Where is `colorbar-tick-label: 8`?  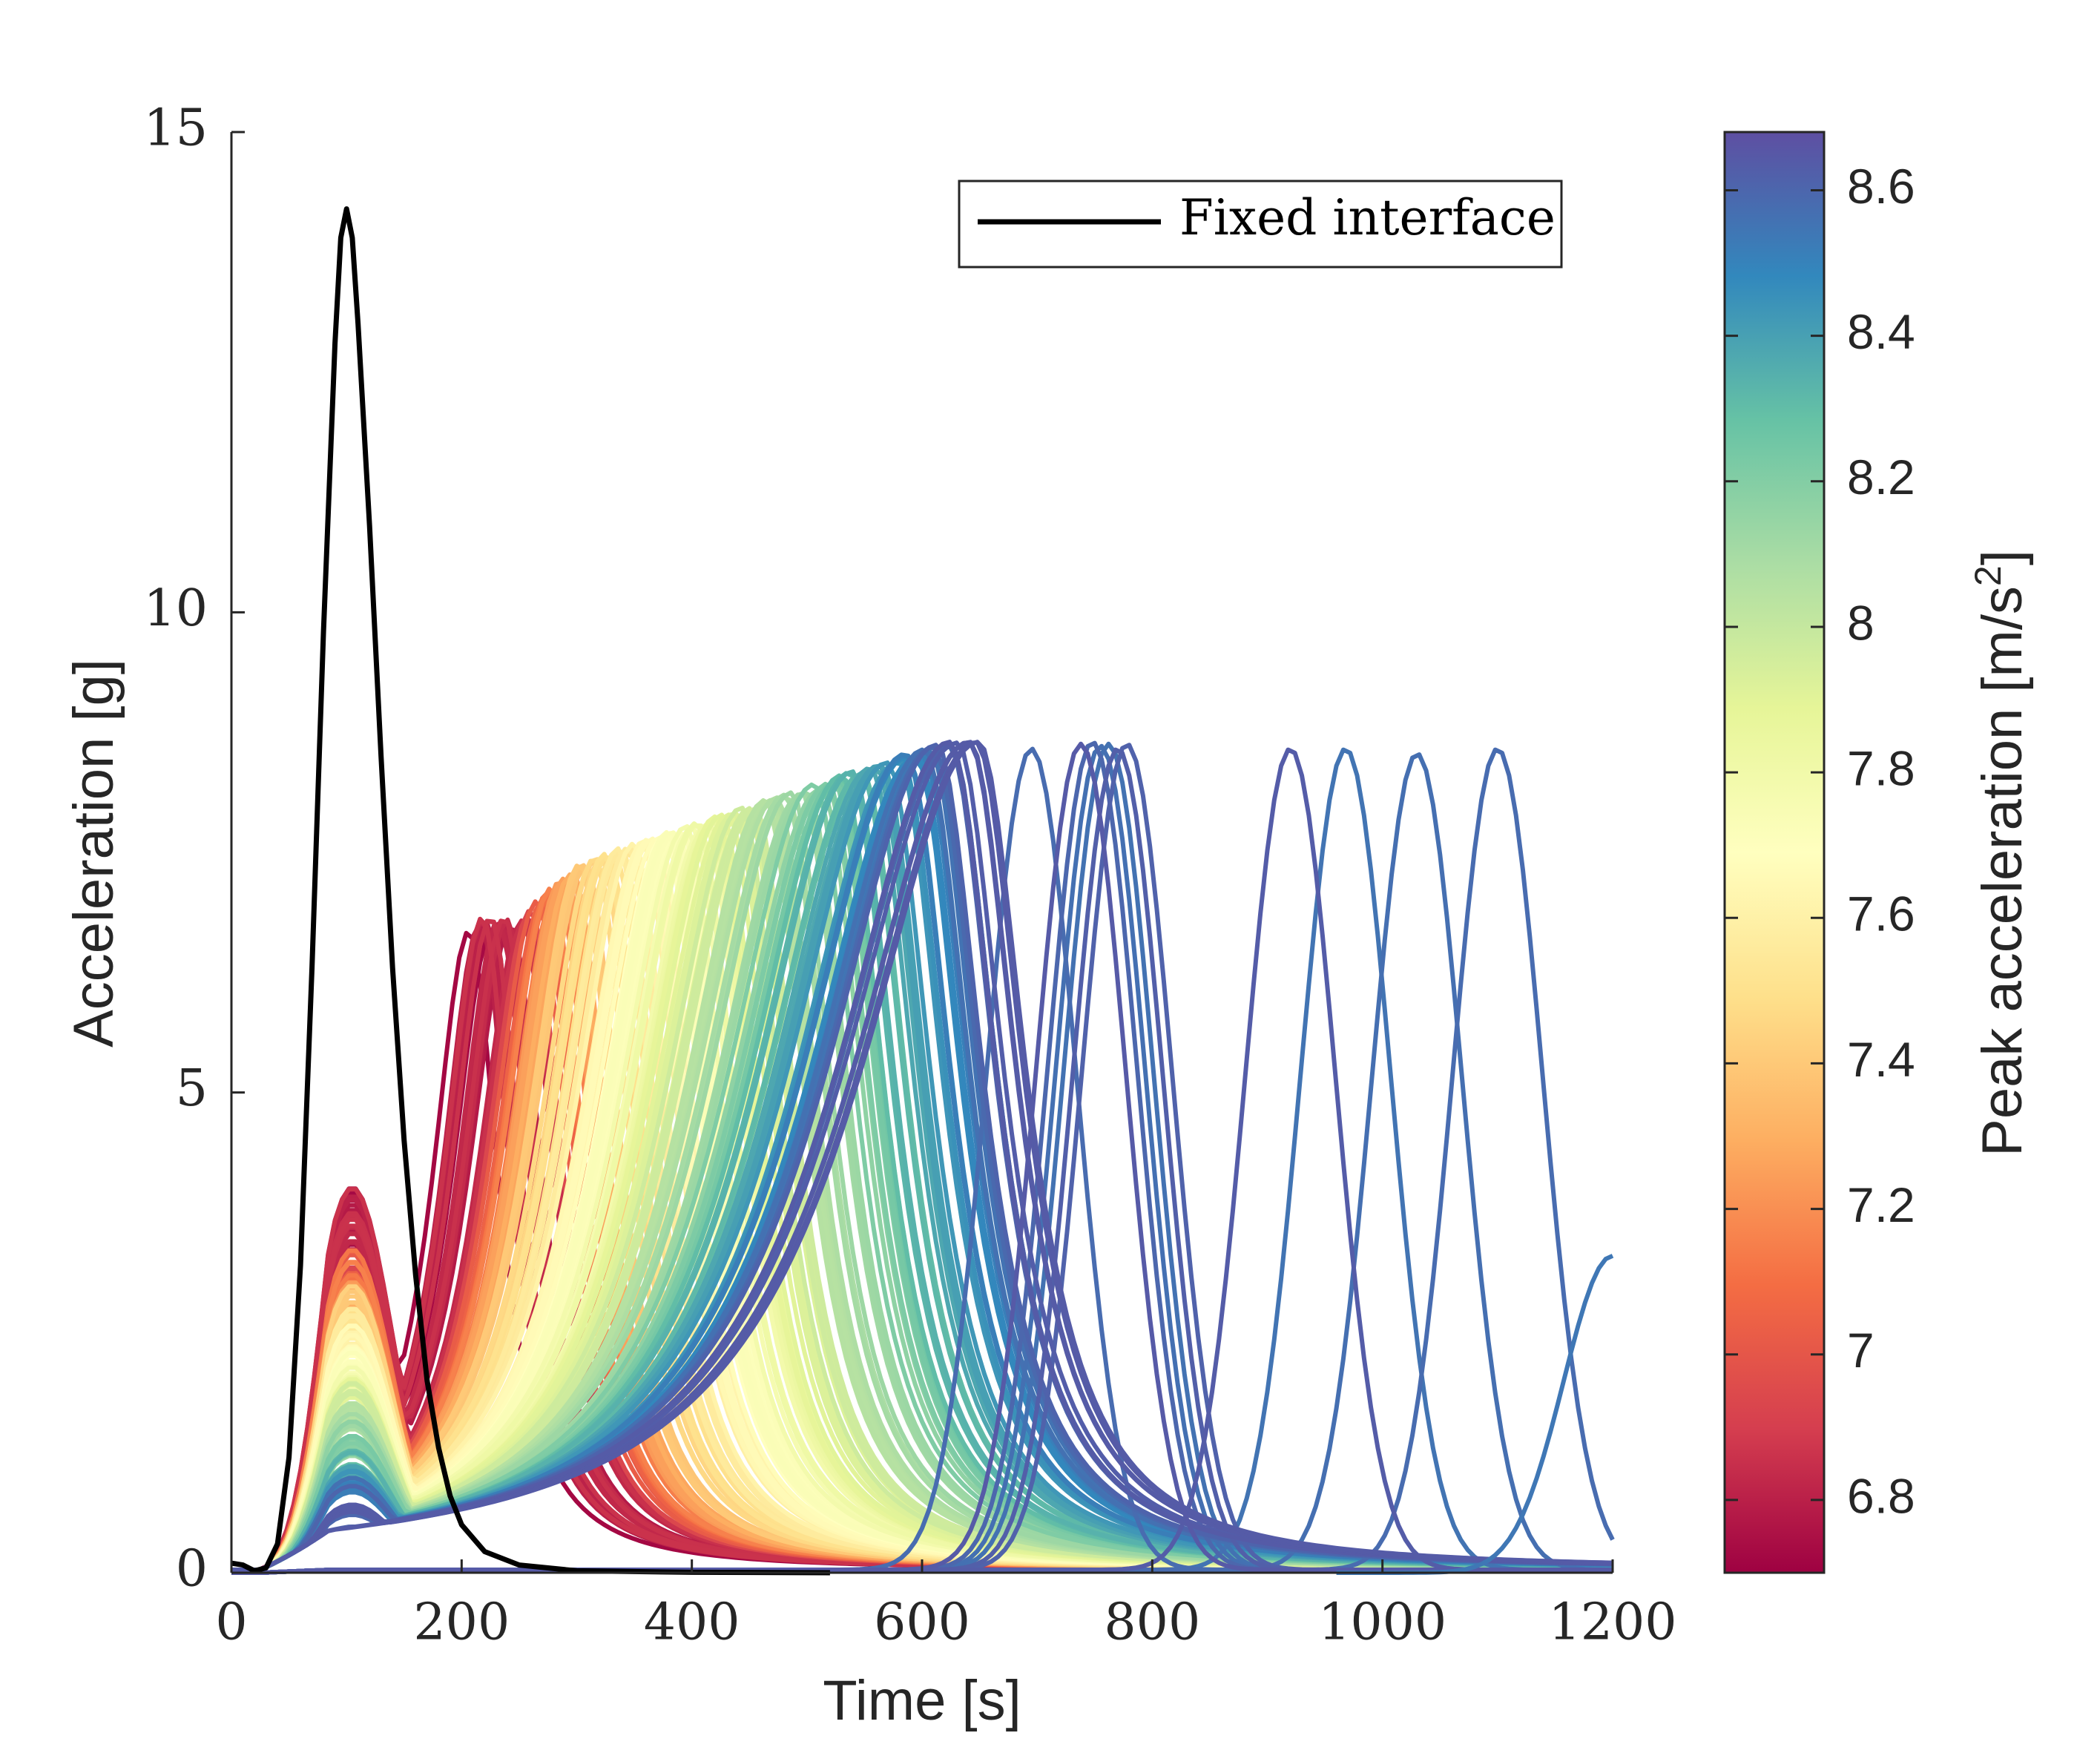
colorbar-tick-label: 8 is located at coordinates (1860, 623).